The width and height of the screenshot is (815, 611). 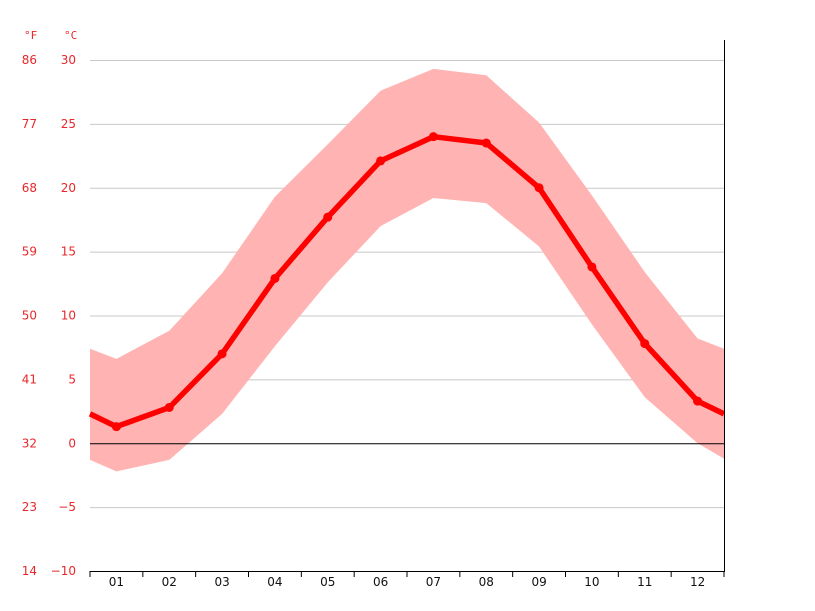 What do you see at coordinates (327, 582) in the screenshot?
I see `month-label: 05` at bounding box center [327, 582].